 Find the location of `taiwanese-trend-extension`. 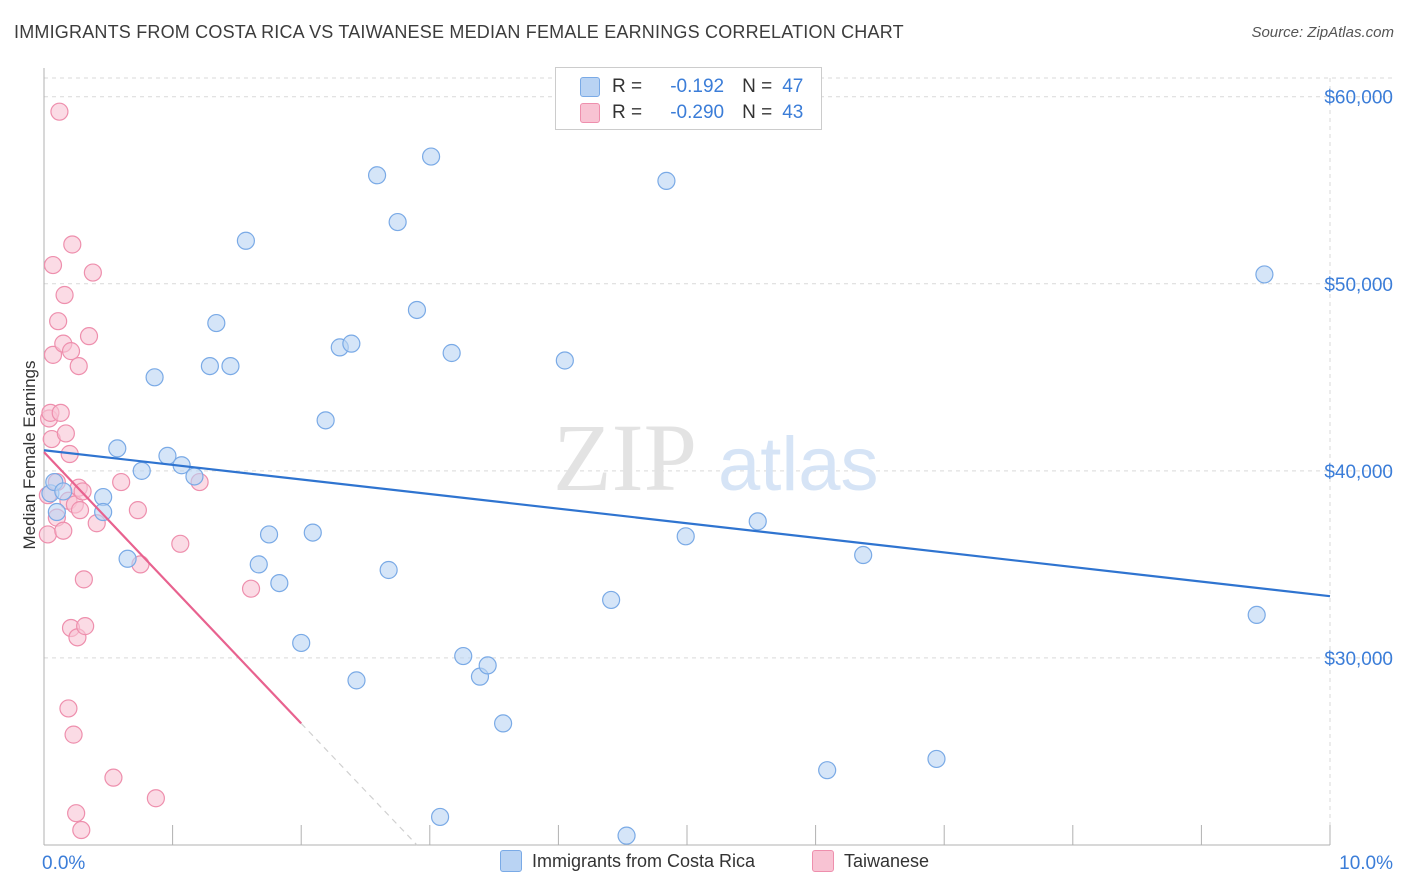

taiwanese-trend-extension is located at coordinates (359, 784).